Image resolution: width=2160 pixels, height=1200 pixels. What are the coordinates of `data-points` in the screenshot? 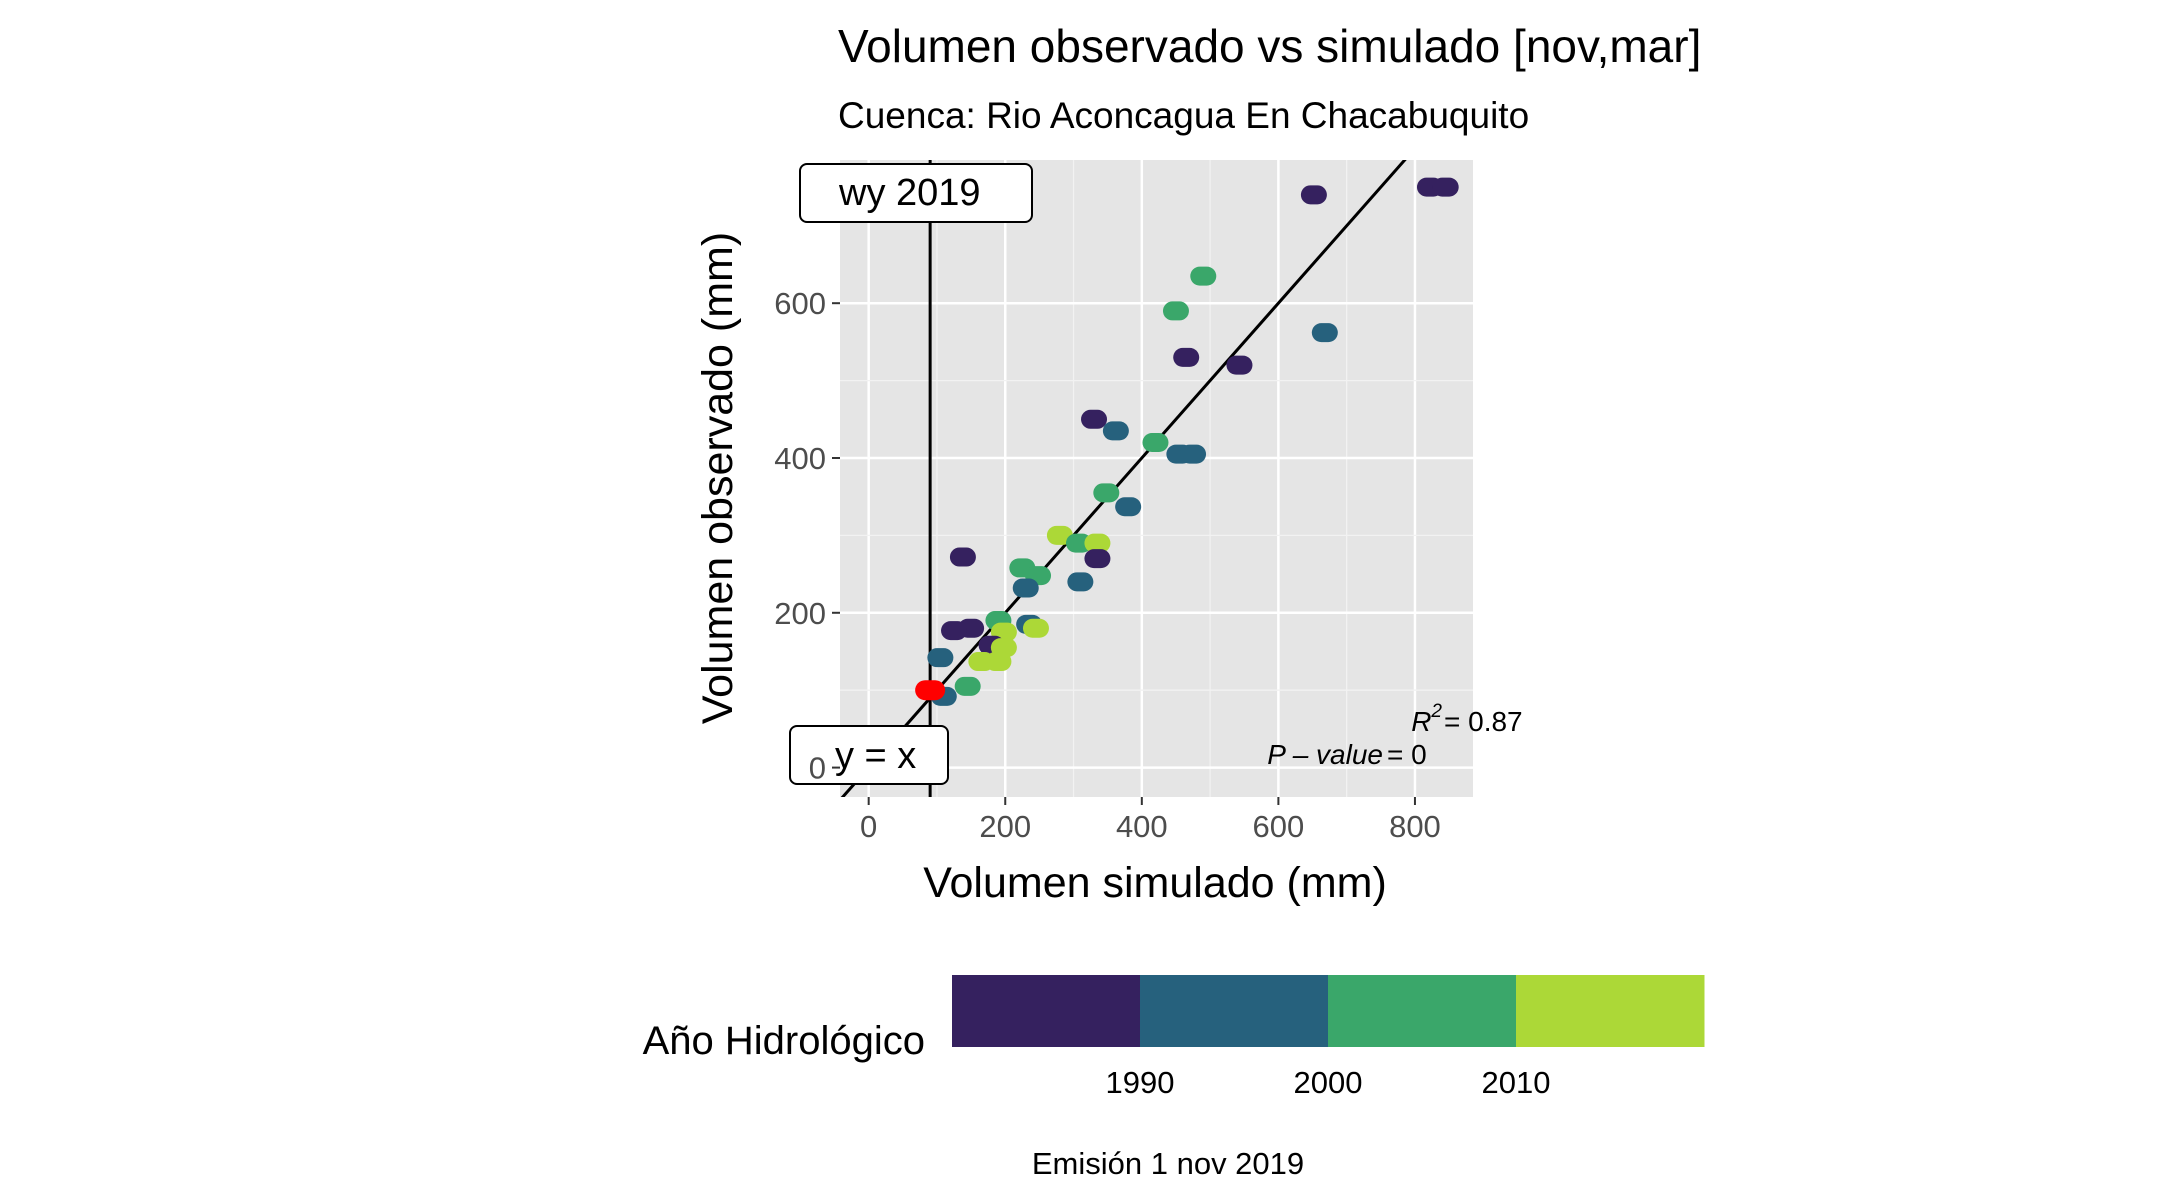 It's located at (1187, 441).